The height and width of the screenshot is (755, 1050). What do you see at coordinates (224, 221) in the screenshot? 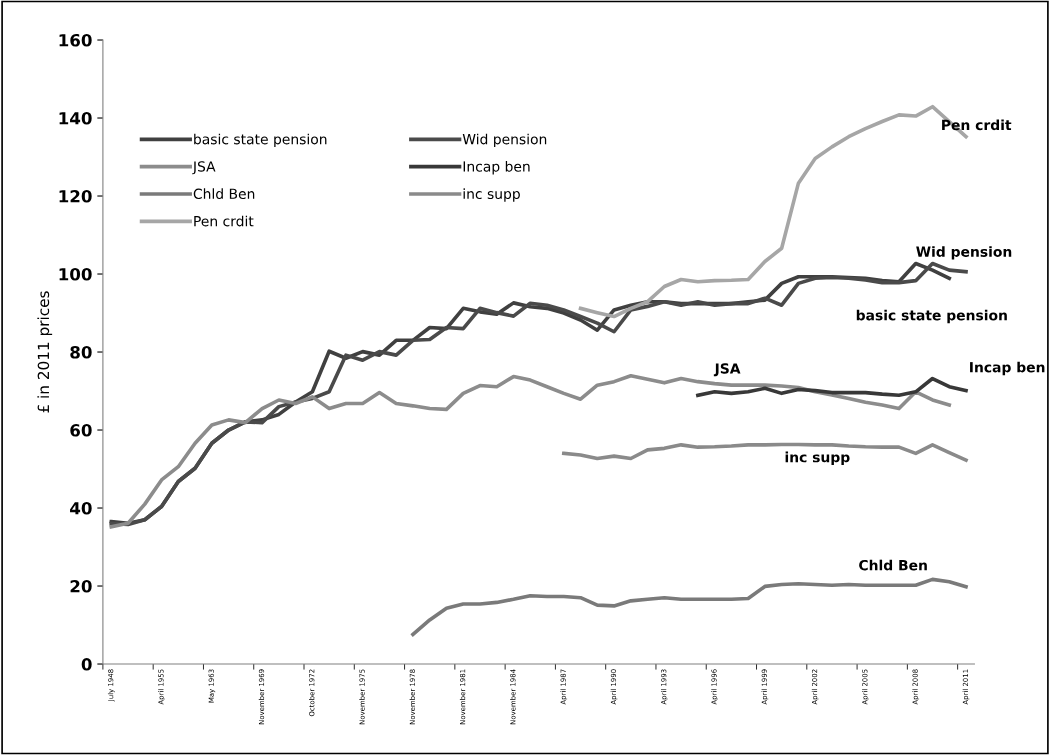
I see `legend-label: Pen crdit` at bounding box center [224, 221].